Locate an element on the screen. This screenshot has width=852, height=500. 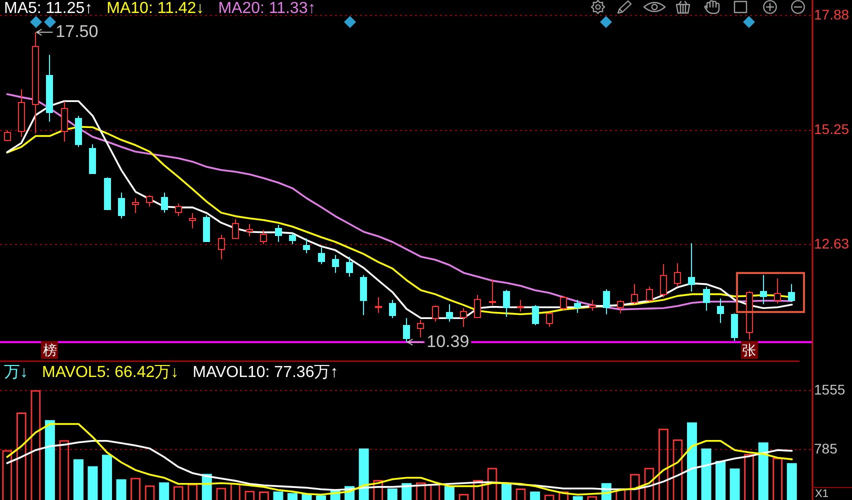
y-tick-label: 785 is located at coordinates (826, 448).